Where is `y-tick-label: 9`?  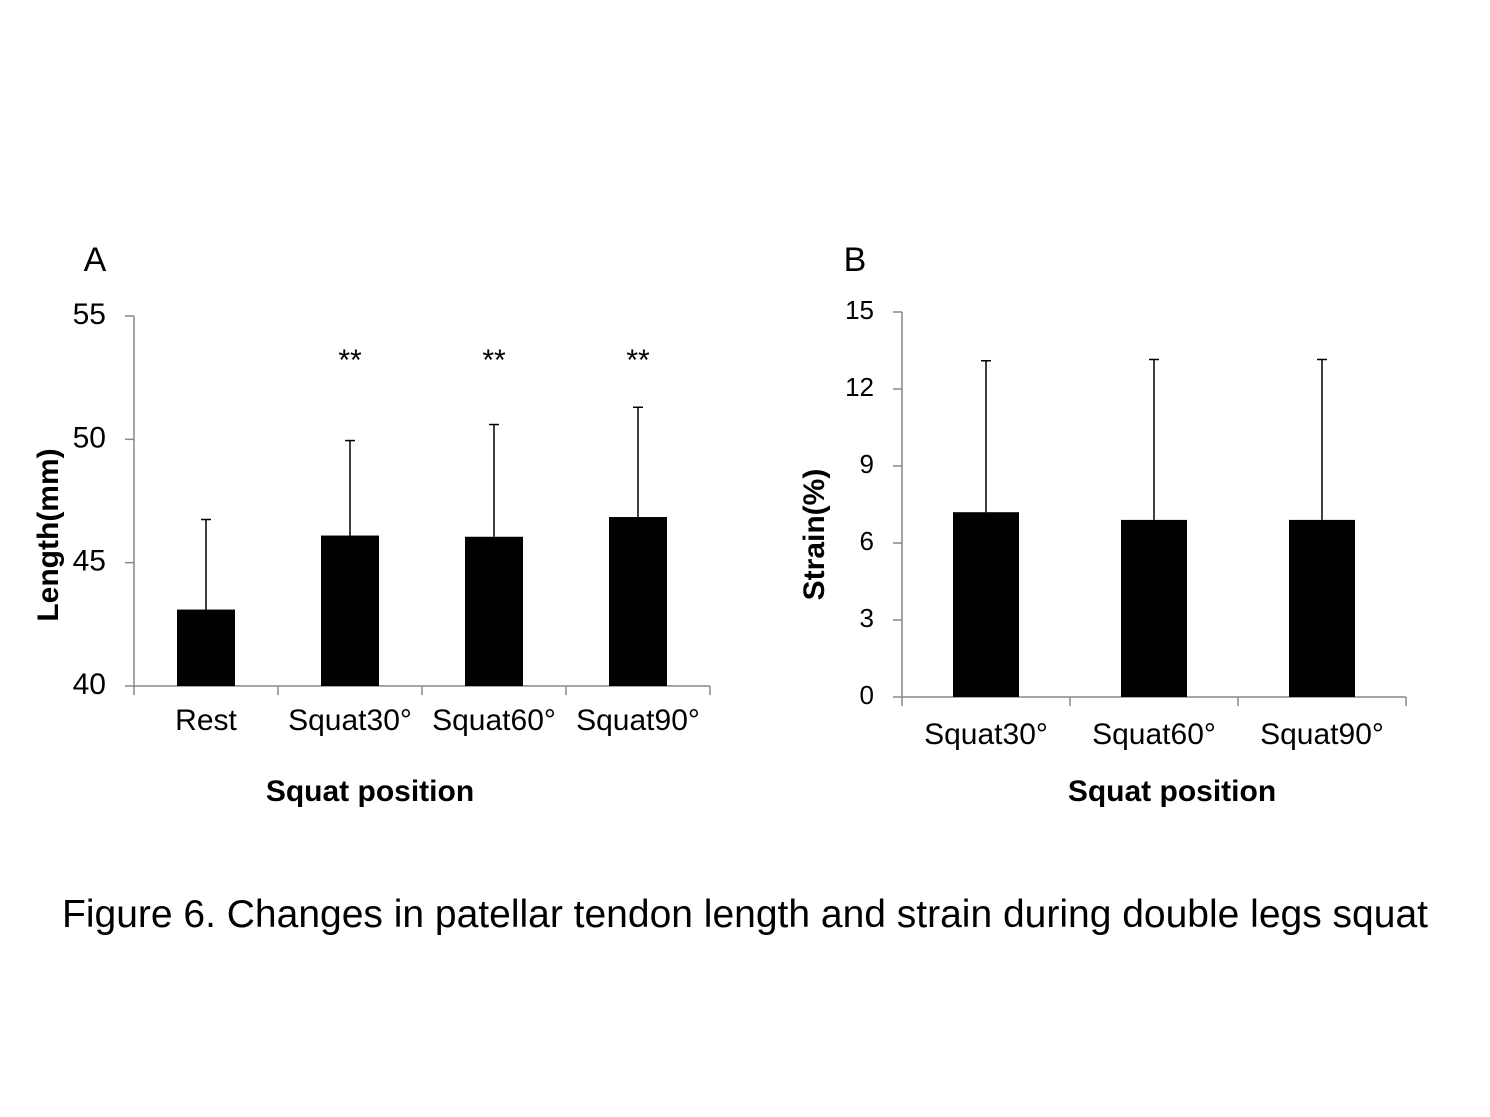
y-tick-label: 9 is located at coordinates (867, 464).